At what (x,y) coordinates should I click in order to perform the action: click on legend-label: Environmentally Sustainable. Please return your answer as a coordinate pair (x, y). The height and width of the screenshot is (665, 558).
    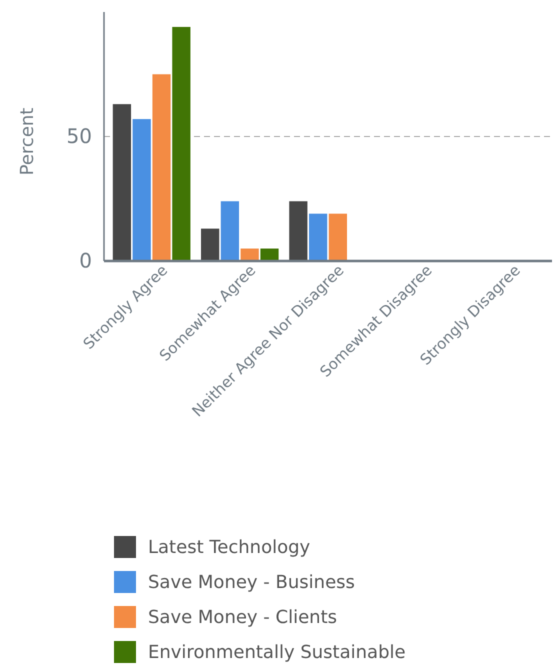
    Looking at the image, I should click on (277, 652).